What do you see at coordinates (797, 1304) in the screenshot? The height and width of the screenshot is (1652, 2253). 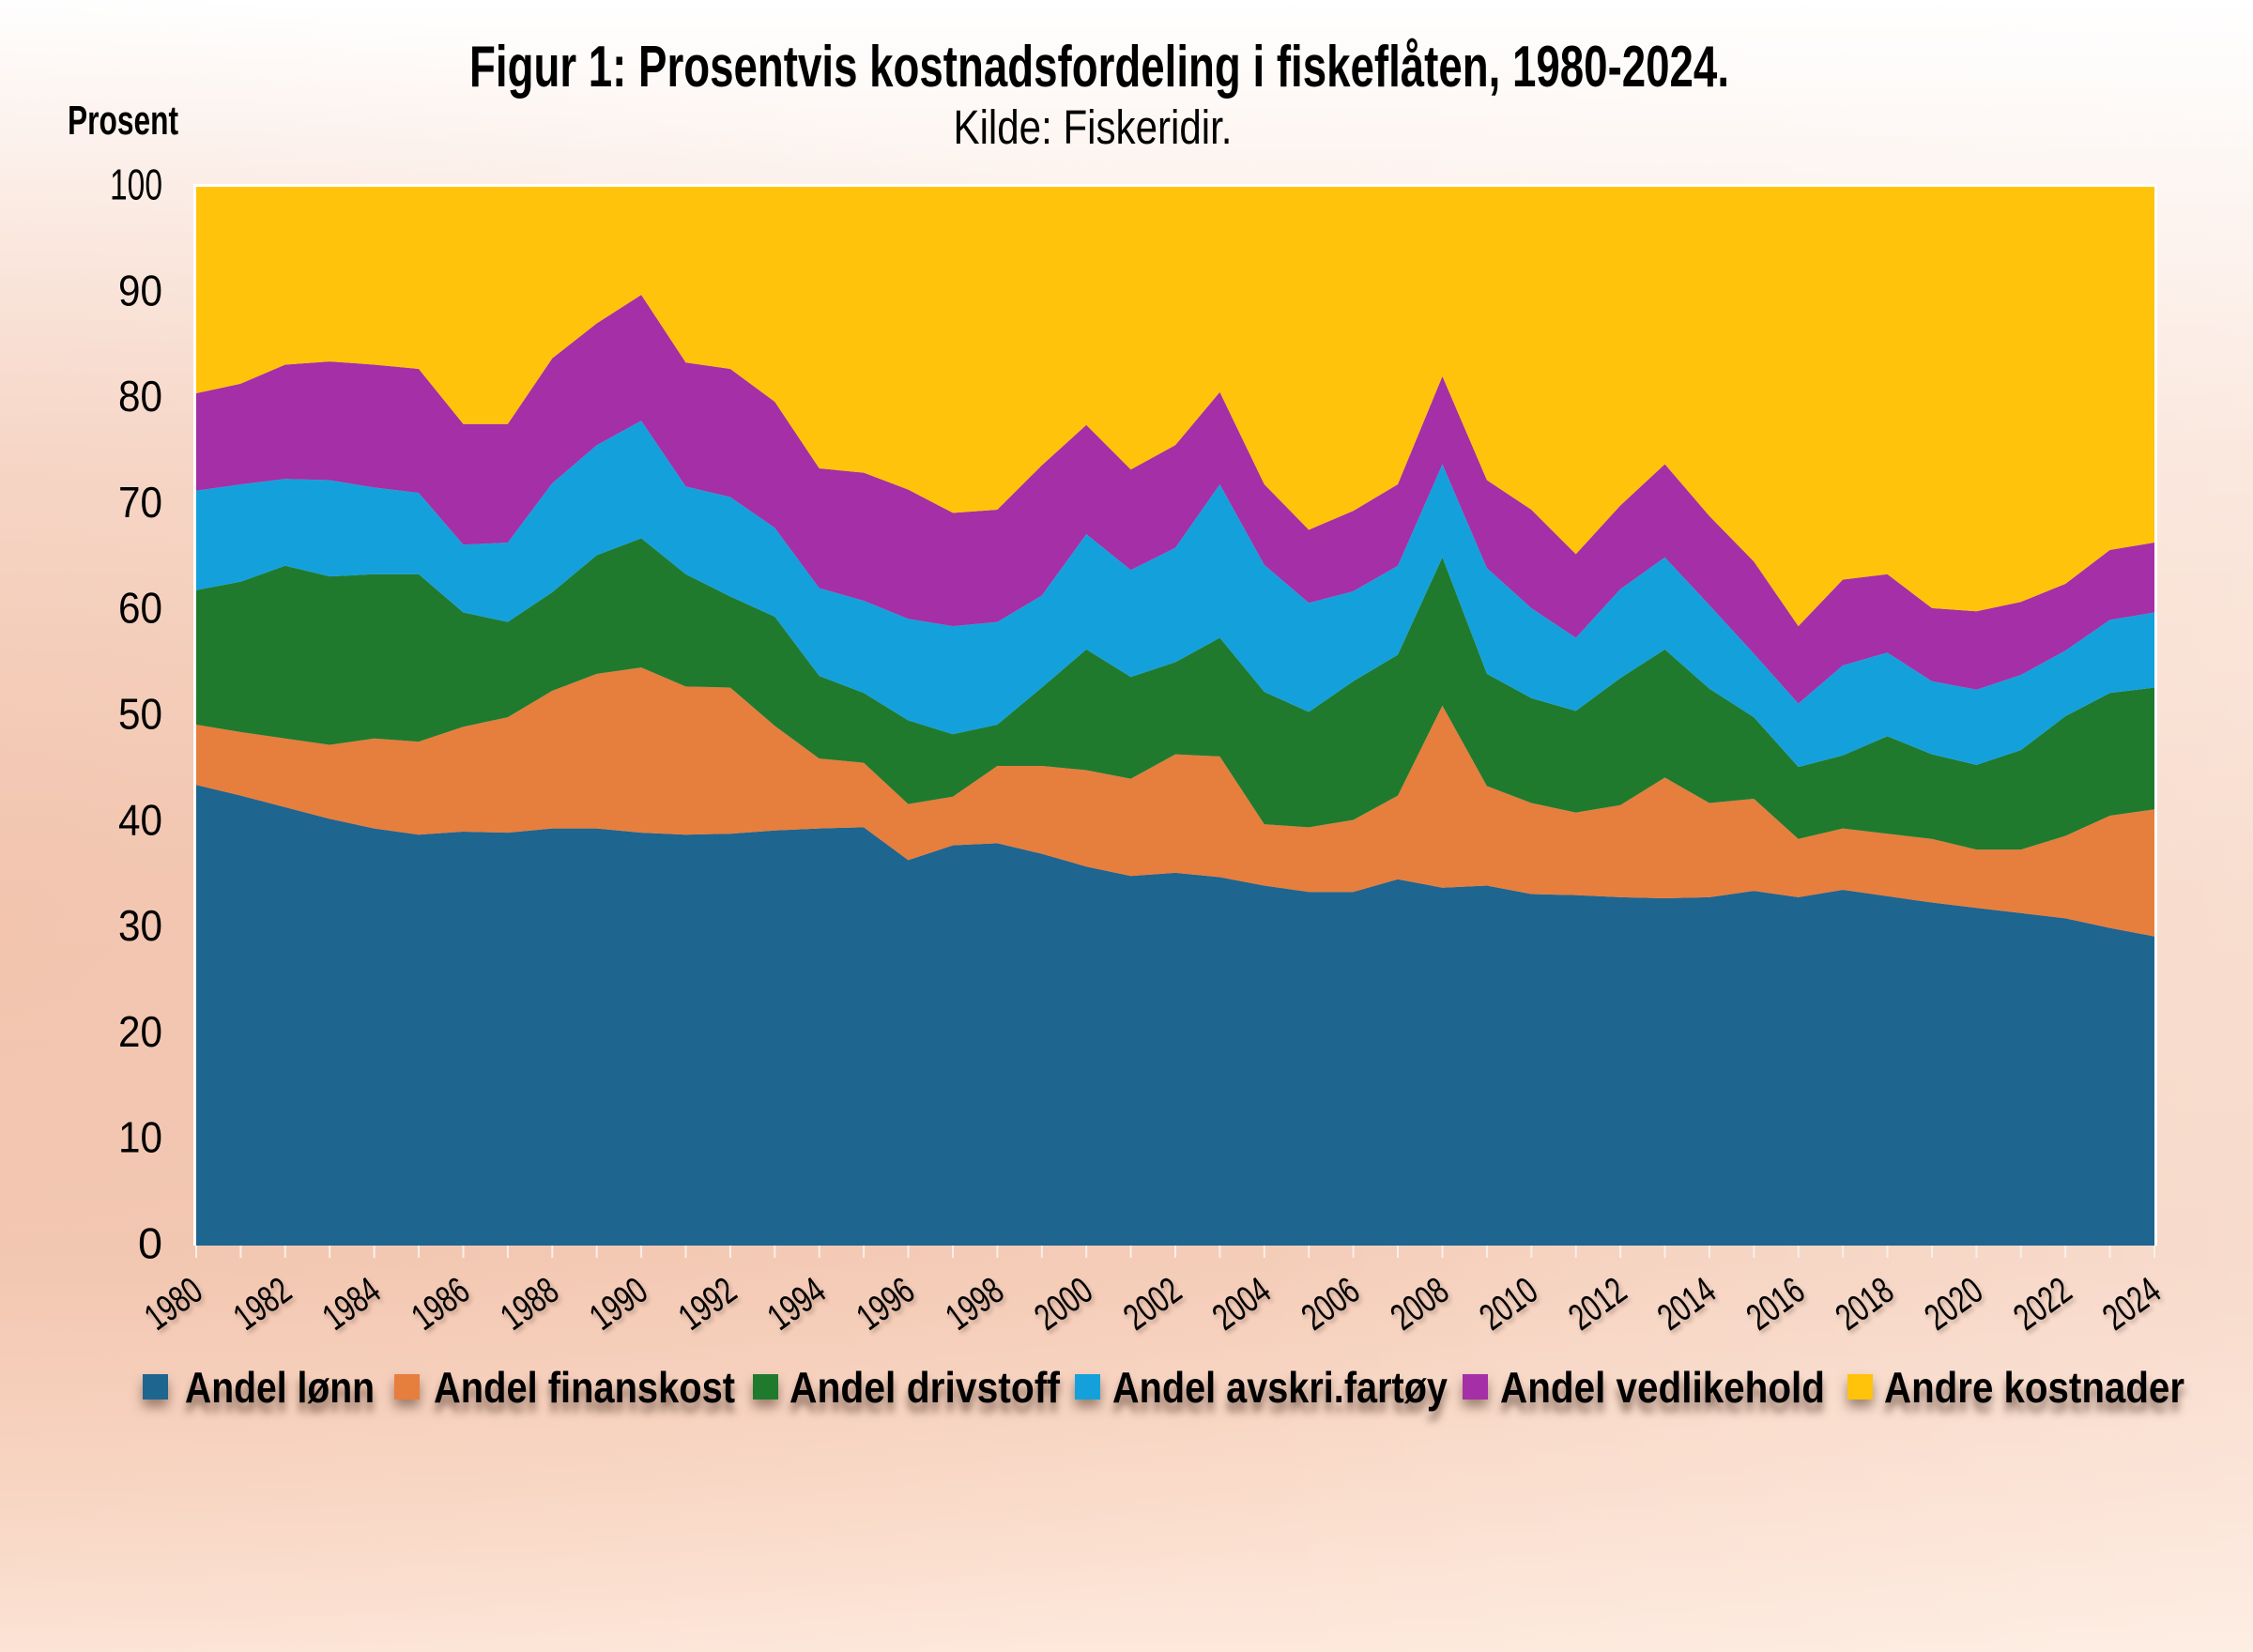 I see `svg-text: 1994` at bounding box center [797, 1304].